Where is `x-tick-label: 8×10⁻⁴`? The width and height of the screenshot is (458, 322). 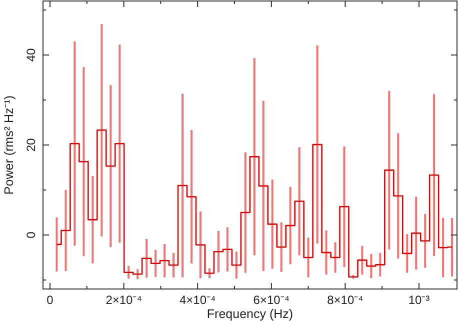
x-tick-label: 8×10⁻⁴ is located at coordinates (345, 300).